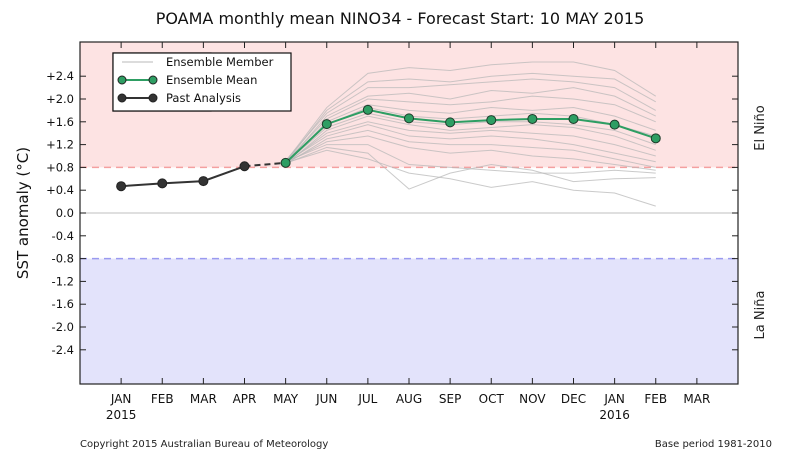 This screenshot has height=462, width=800. I want to click on x-tick-label: SEP, so click(450, 399).